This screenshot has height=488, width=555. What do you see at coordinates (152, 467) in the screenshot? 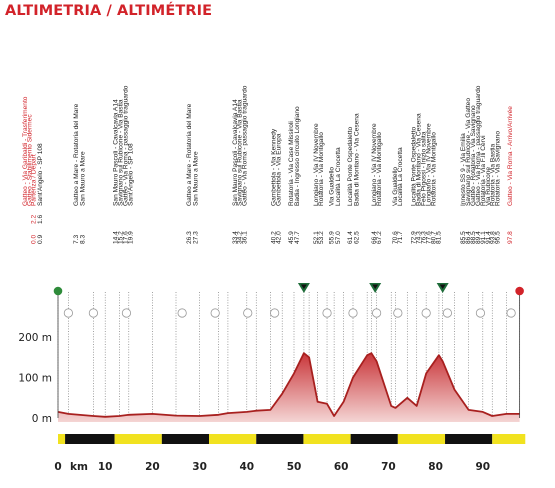
I see `x-tick-label: 20` at bounding box center [152, 467].